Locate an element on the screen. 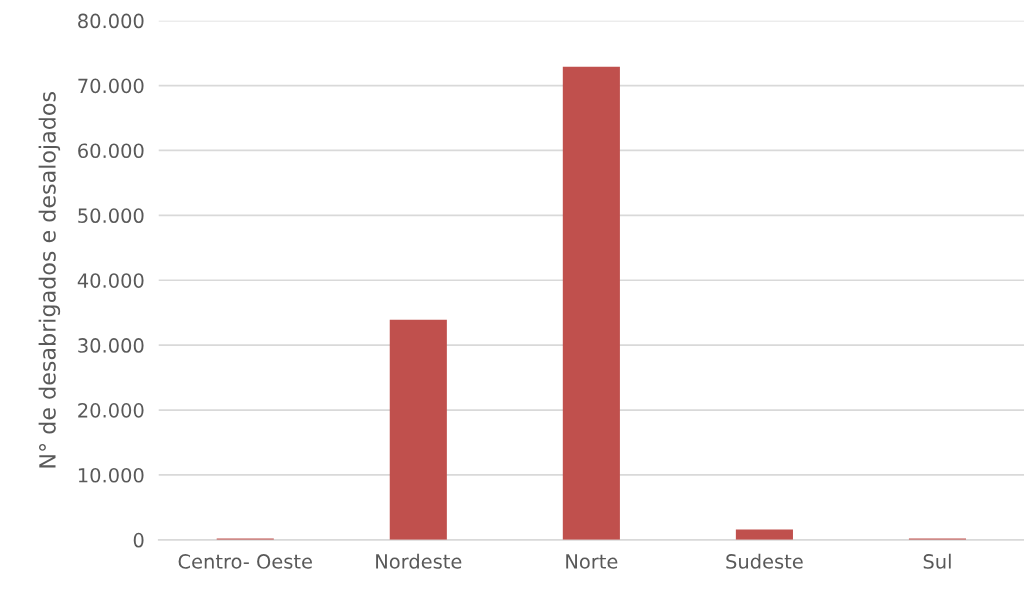  y-tick-label: 80.000 is located at coordinates (111, 21).